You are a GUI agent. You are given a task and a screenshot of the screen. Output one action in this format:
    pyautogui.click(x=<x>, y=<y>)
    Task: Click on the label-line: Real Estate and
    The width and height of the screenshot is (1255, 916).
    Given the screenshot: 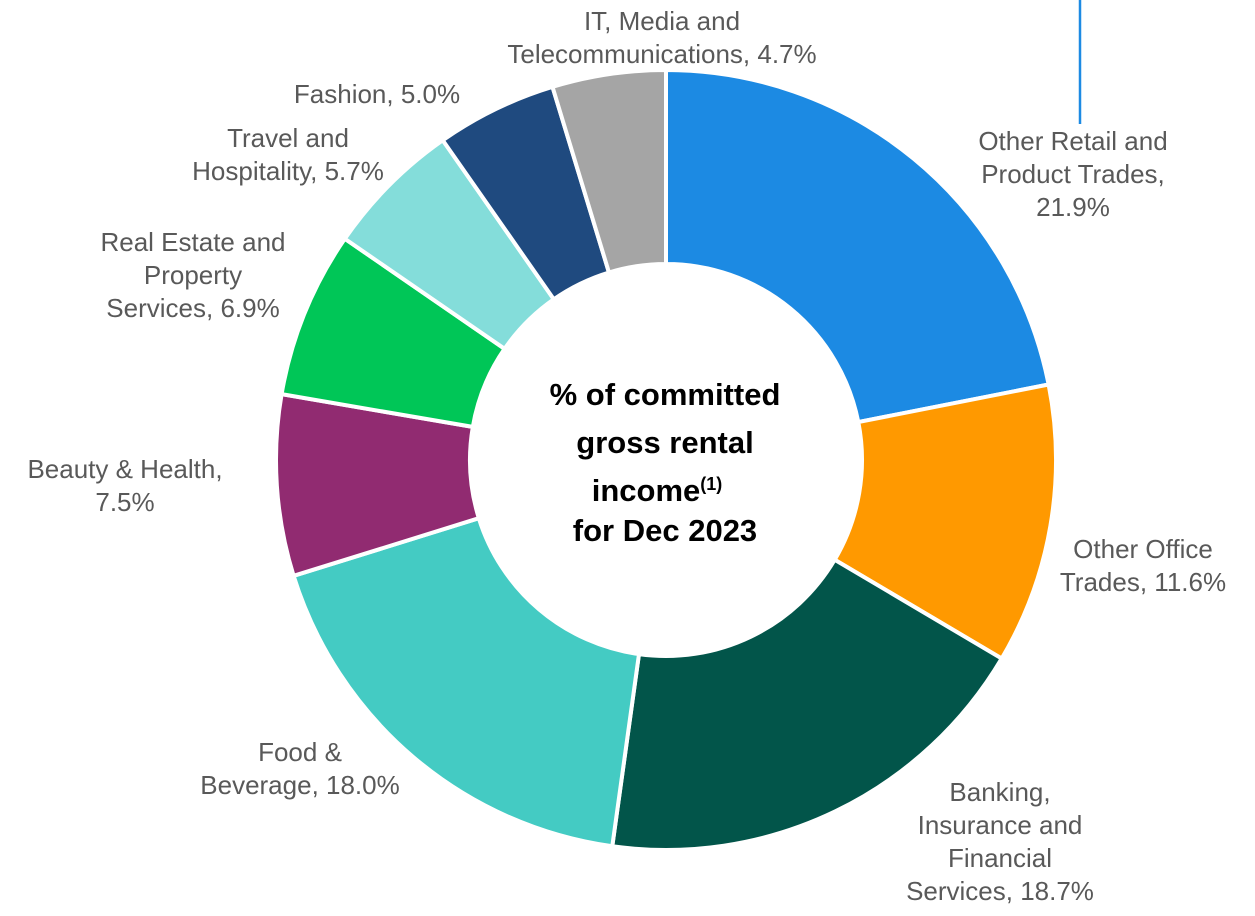 What is the action you would take?
    pyautogui.click(x=192, y=242)
    